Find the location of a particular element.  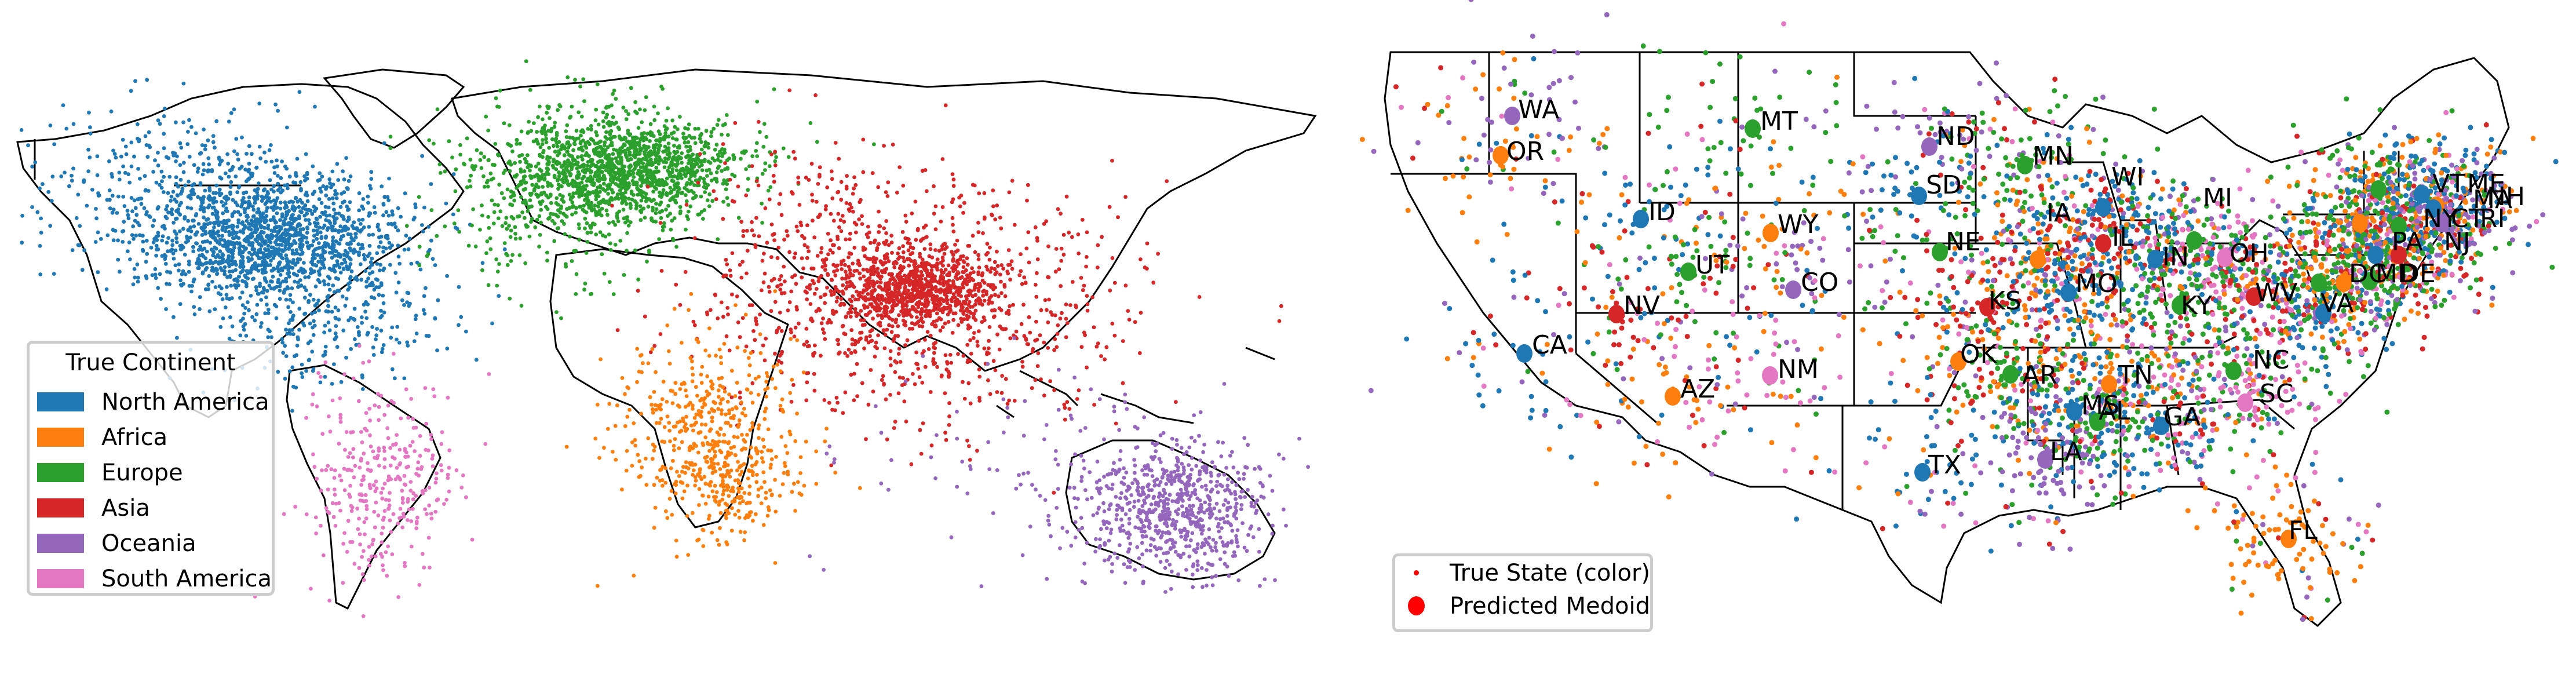

medoid-or is located at coordinates (1501, 156).